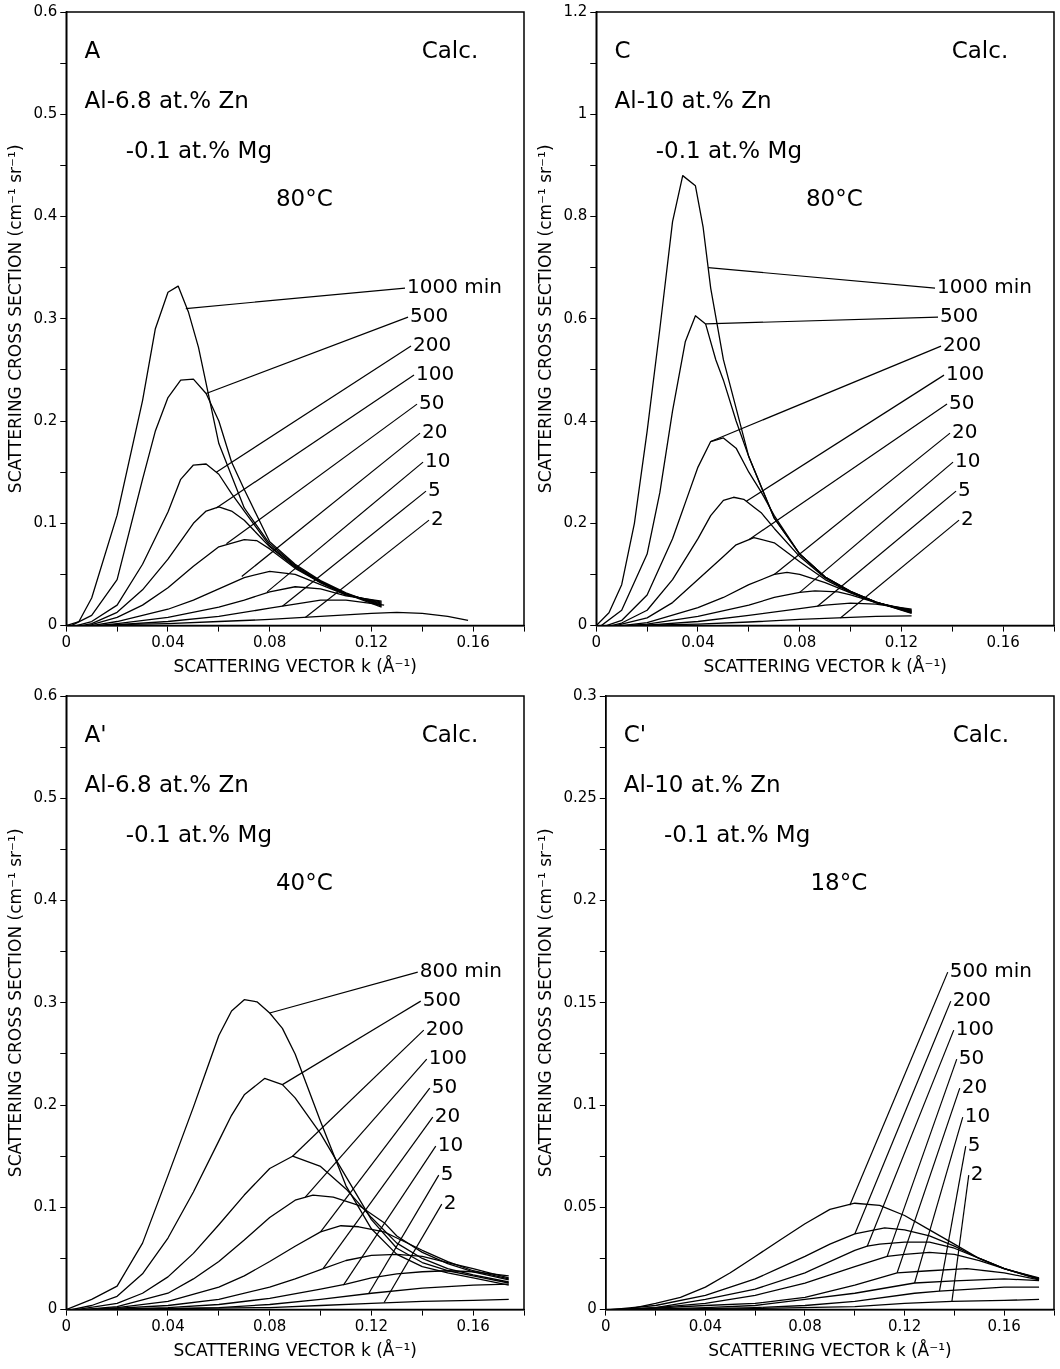 The height and width of the screenshot is (1369, 1060). Describe the element at coordinates (635, 733) in the screenshot. I see `annotation: C'` at that location.